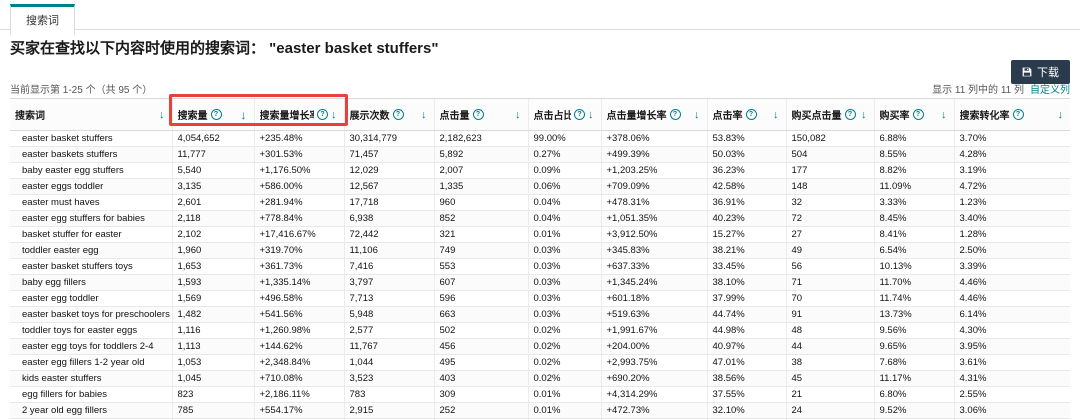  What do you see at coordinates (653, 186) in the screenshot?
I see `table-cell: +709.09%` at bounding box center [653, 186].